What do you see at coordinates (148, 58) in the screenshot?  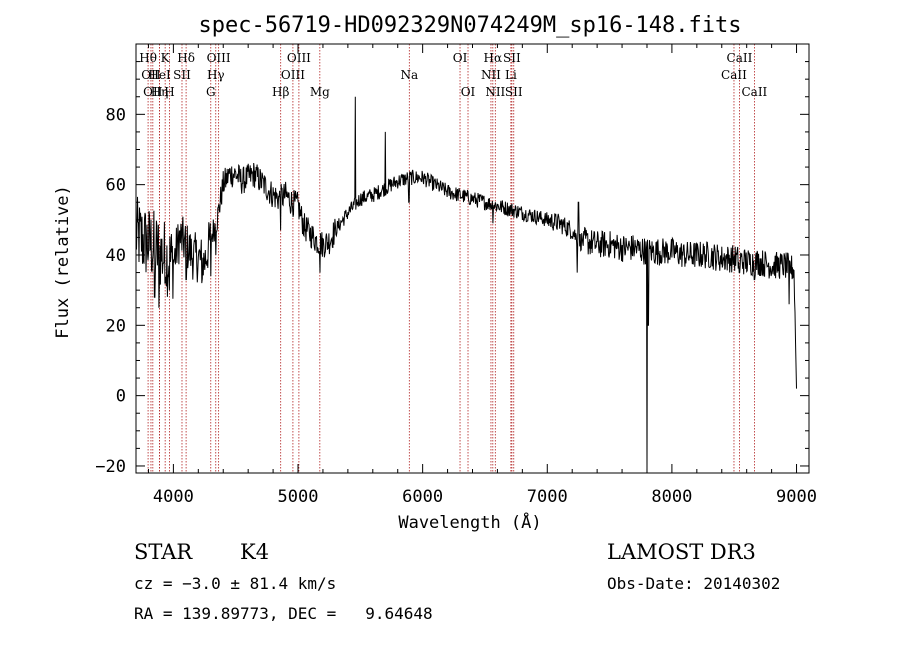 I see `line-marker-label: Hθ` at bounding box center [148, 58].